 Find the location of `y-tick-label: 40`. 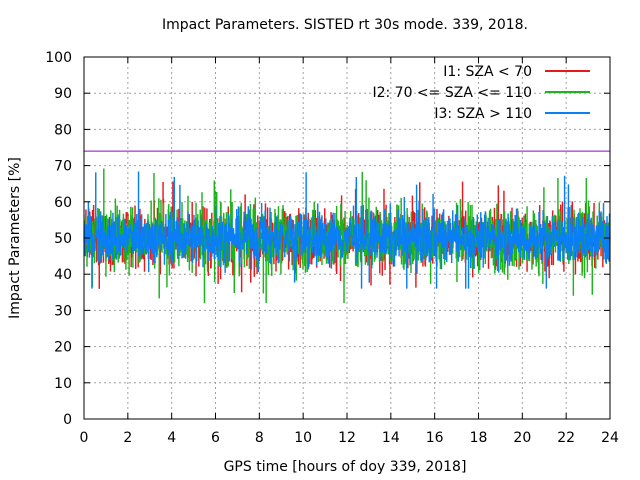

y-tick-label: 40 is located at coordinates (63, 275).